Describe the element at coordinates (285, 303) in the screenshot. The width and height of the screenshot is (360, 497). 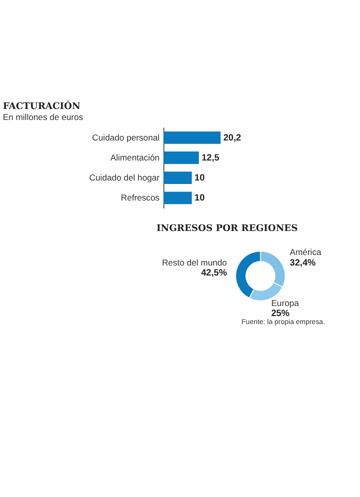
I see `slice-label: Europa` at that location.